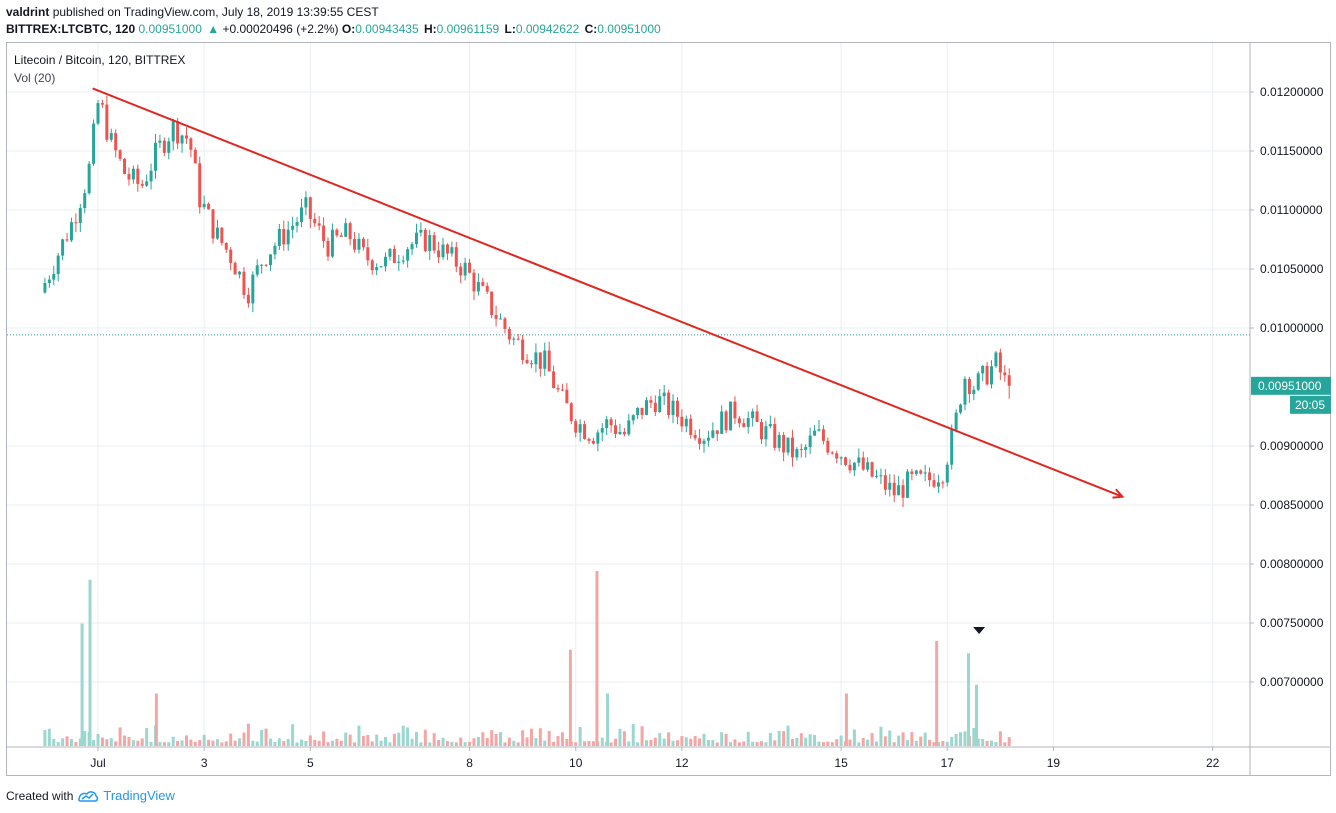  I want to click on volume-legend: Vol (20), so click(35, 78).